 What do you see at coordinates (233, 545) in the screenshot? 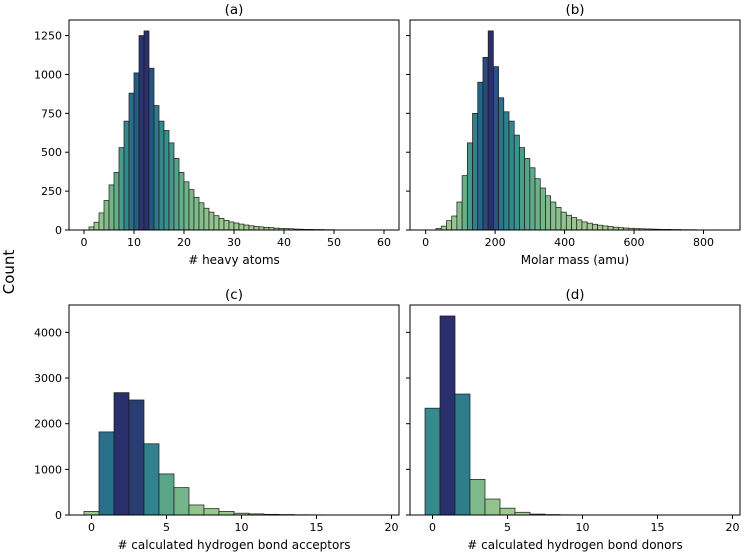
I see `x-axis-label: # calculated hydrogen bond acceptors` at bounding box center [233, 545].